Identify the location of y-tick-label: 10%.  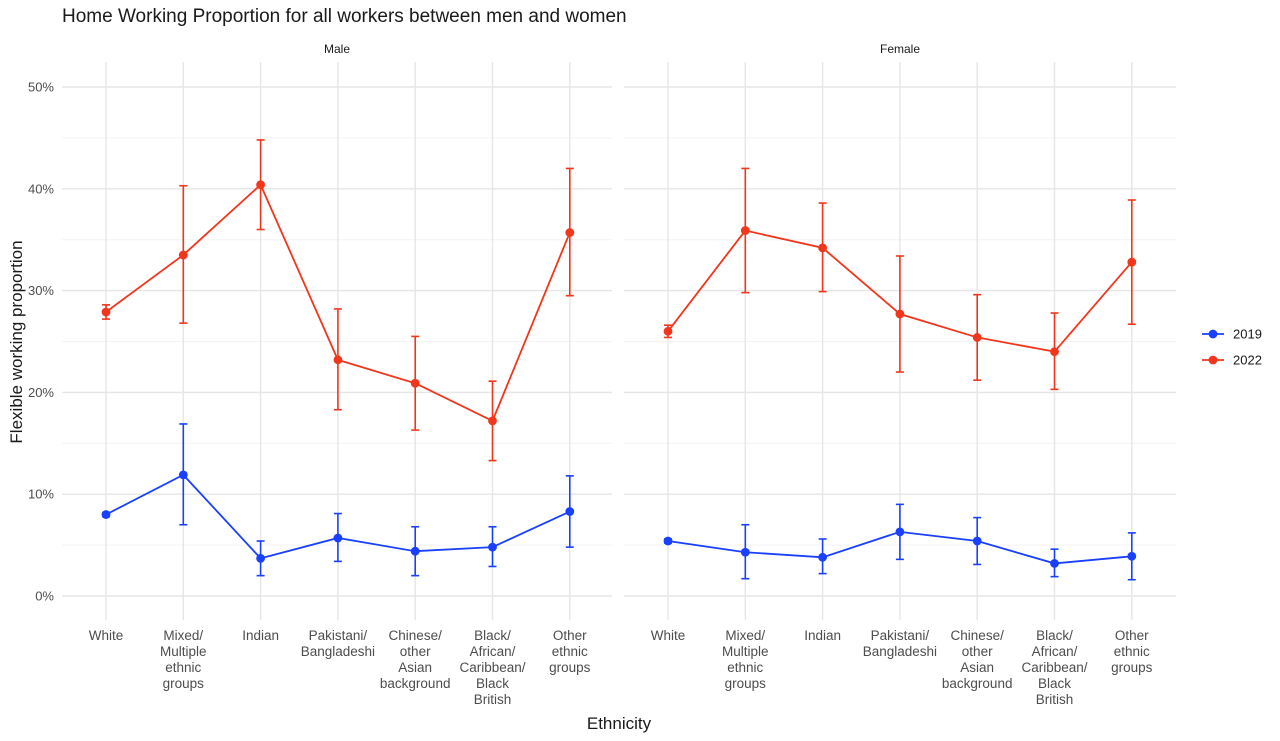
(41, 494).